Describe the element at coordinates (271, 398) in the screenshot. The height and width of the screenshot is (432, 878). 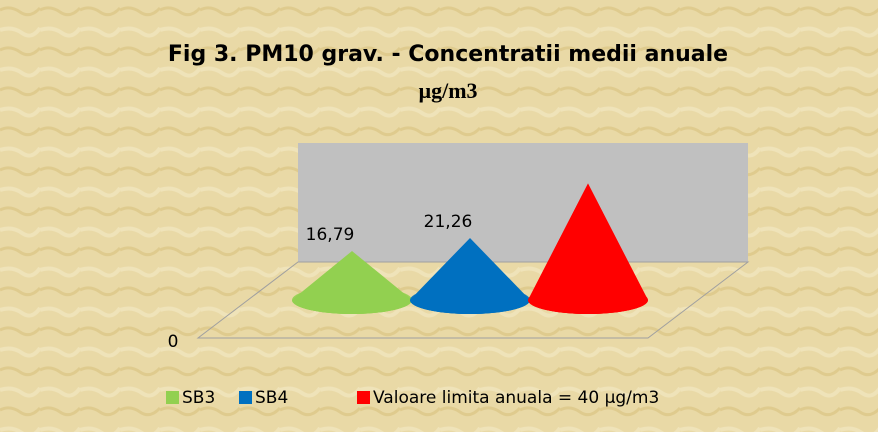
I see `legend-label: SB4` at that location.